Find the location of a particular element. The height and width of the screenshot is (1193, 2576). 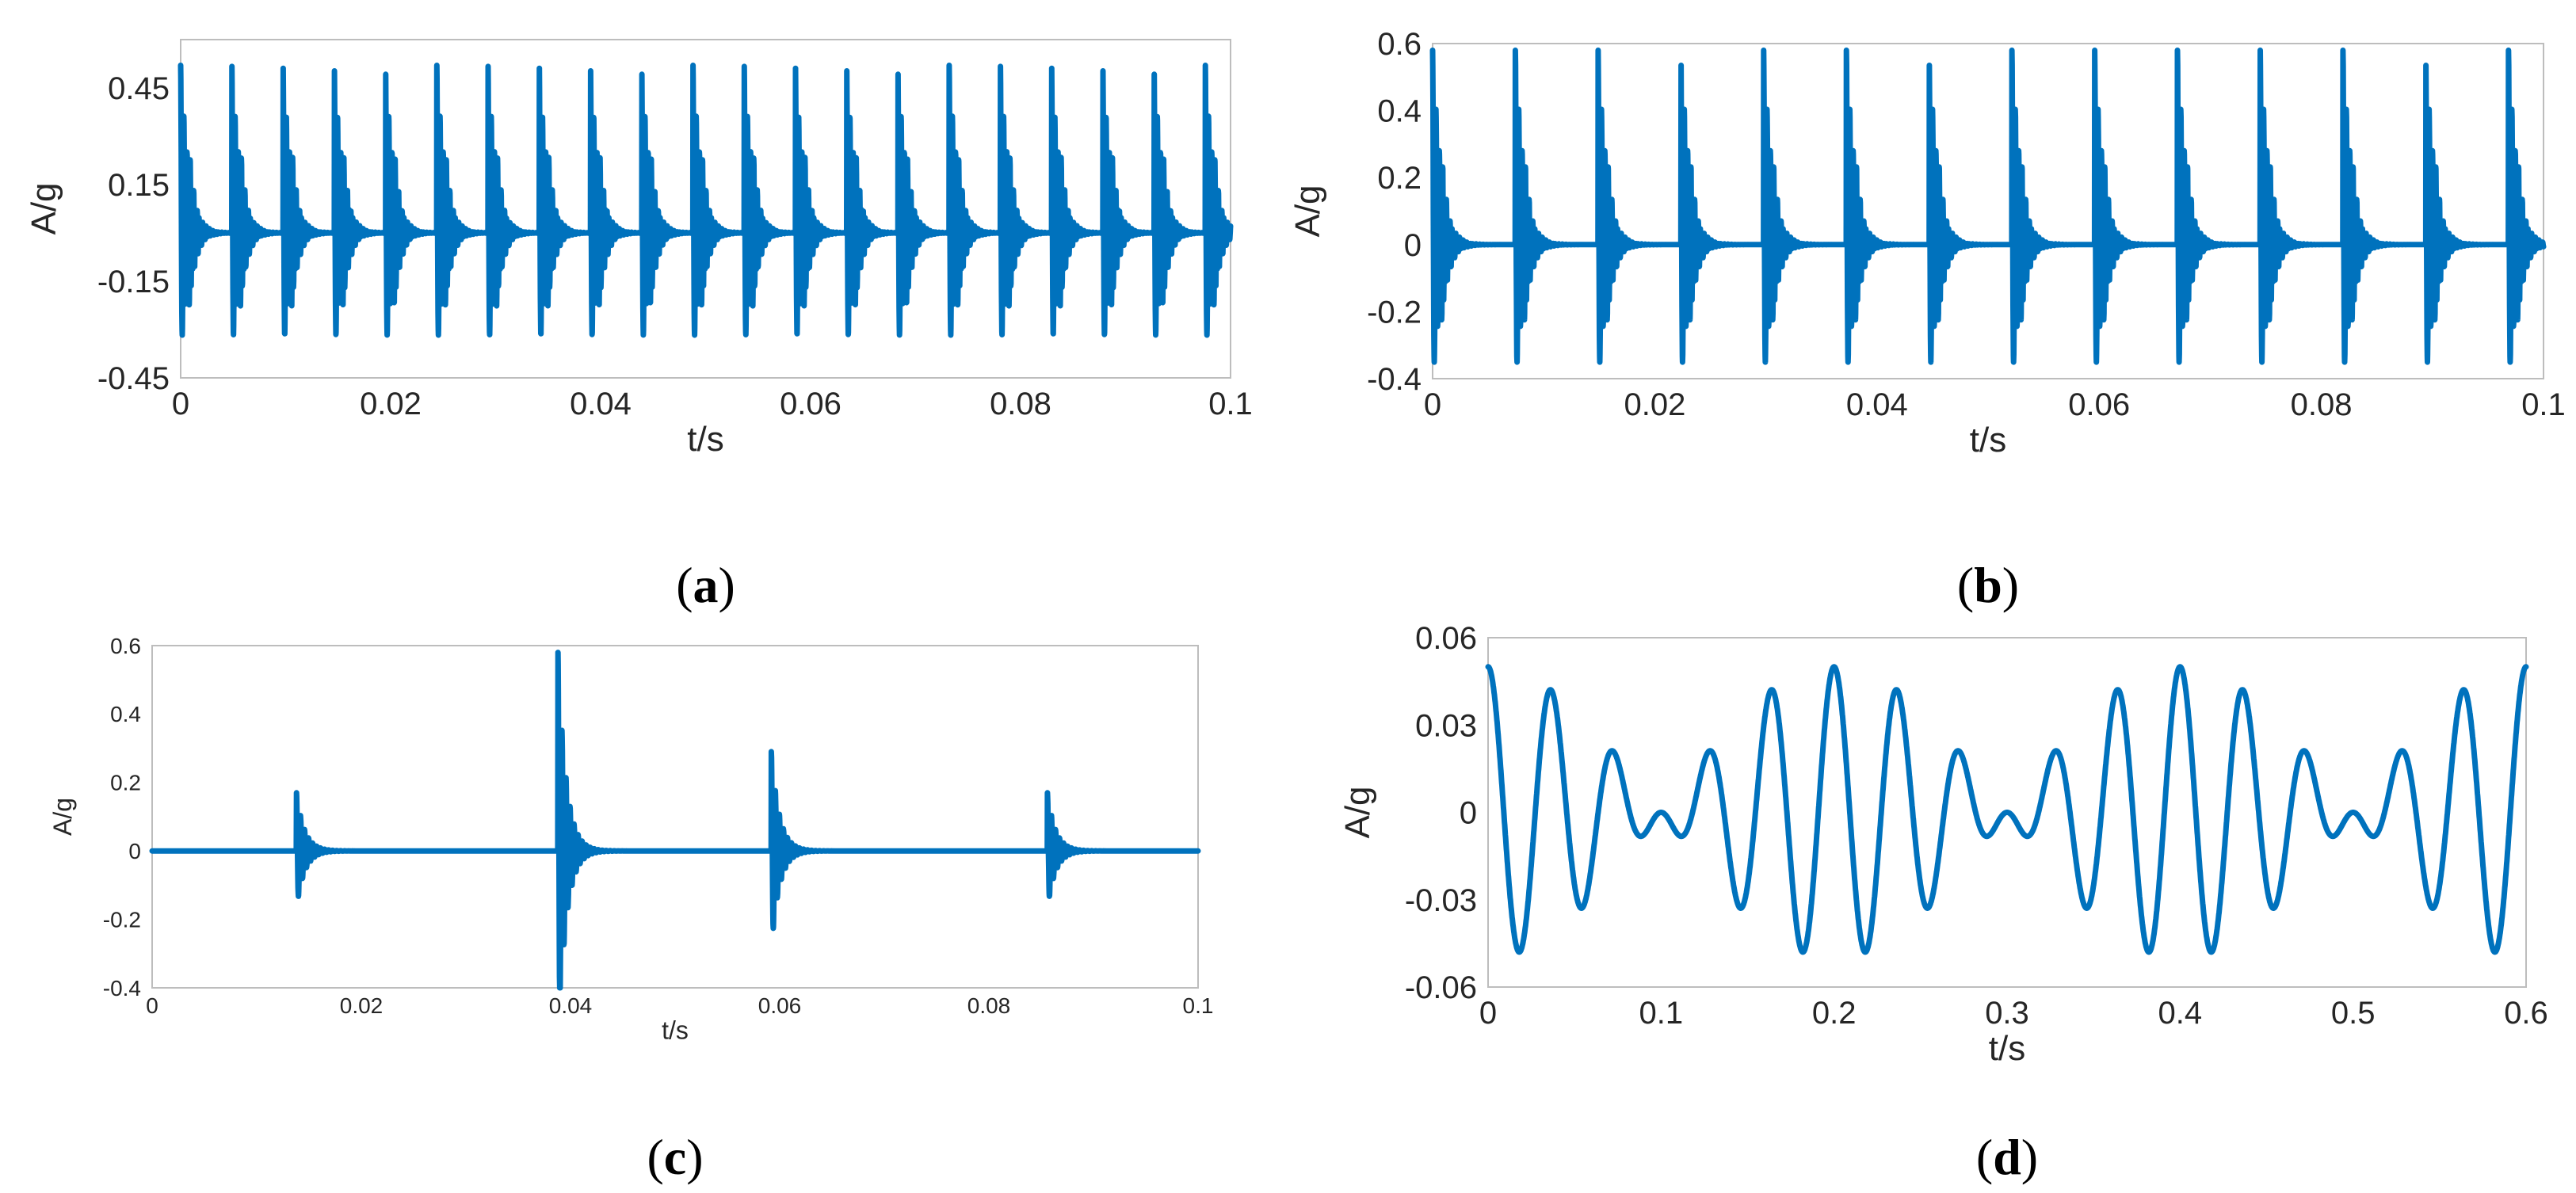

panel-caption: (d) is located at coordinates (2007, 1157).